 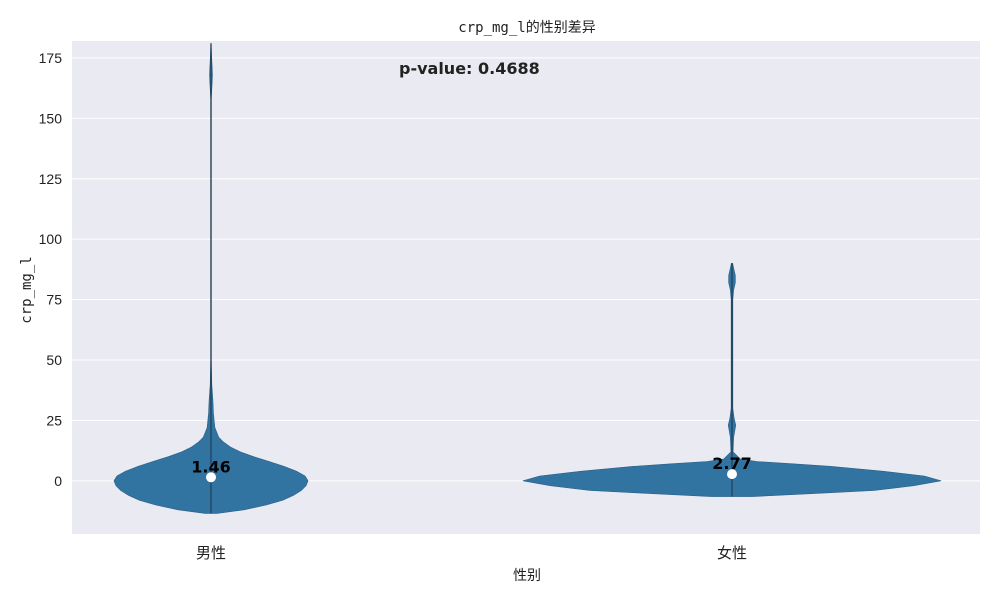 I want to click on y-axis-ticks: 0 25 50 75 100 125 150 175, so click(x=51, y=269).